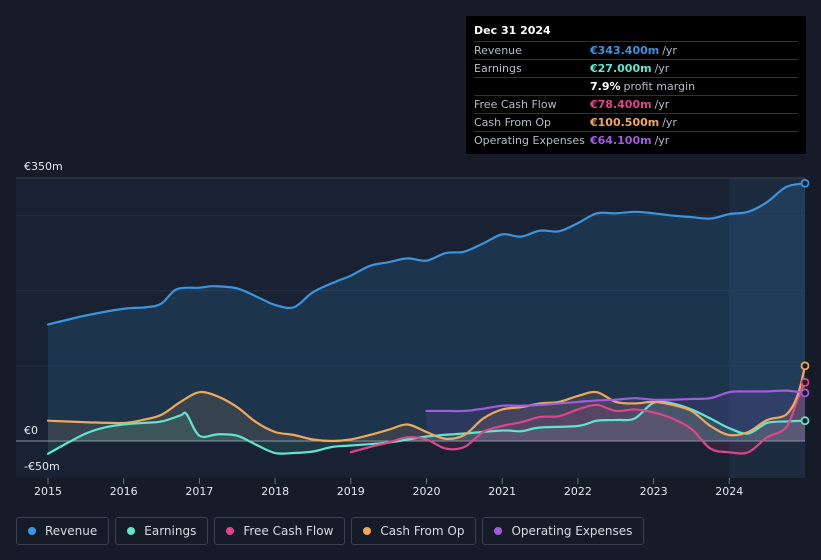 This screenshot has width=821, height=560. Describe the element at coordinates (616, 401) in the screenshot. I see `operating-expenses-line` at that location.